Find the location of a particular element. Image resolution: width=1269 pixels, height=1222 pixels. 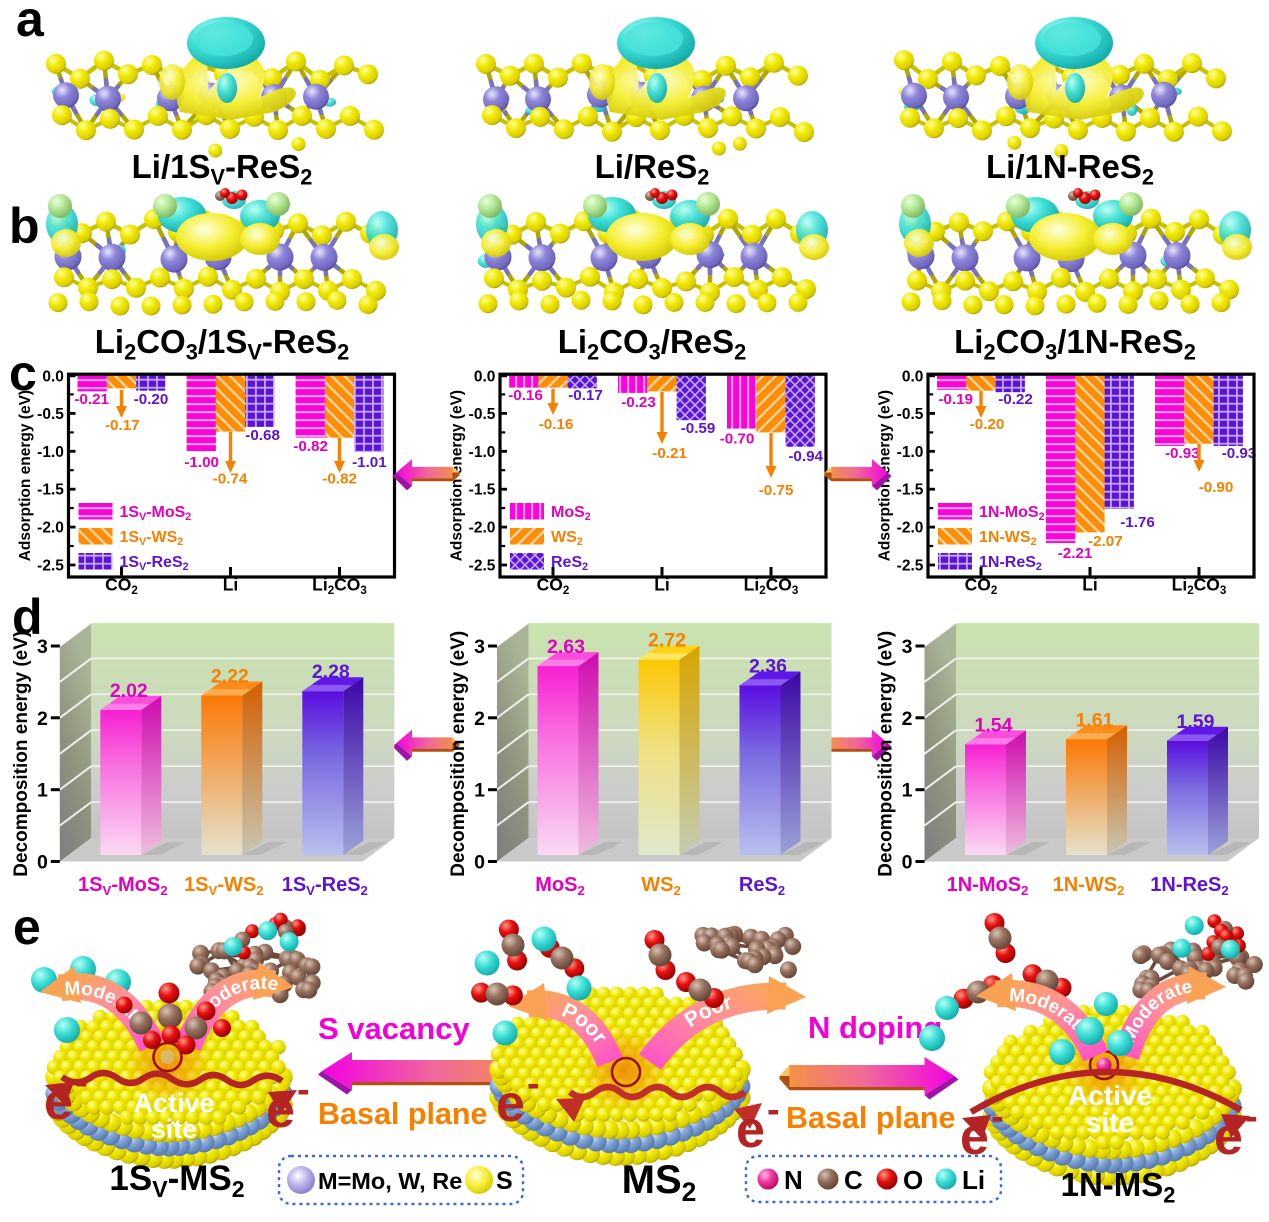

svg-text: 1.59 is located at coordinates (1196, 722).